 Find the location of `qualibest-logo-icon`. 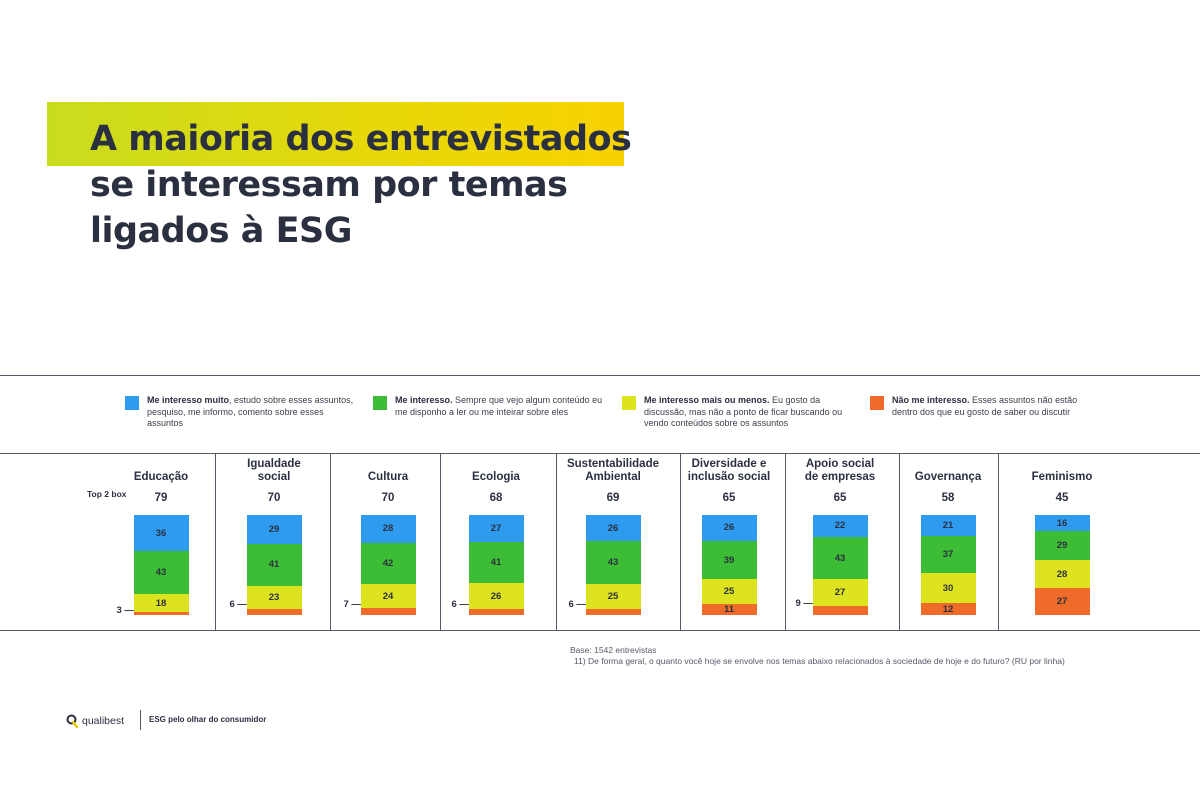

qualibest-logo-icon is located at coordinates (72, 721).